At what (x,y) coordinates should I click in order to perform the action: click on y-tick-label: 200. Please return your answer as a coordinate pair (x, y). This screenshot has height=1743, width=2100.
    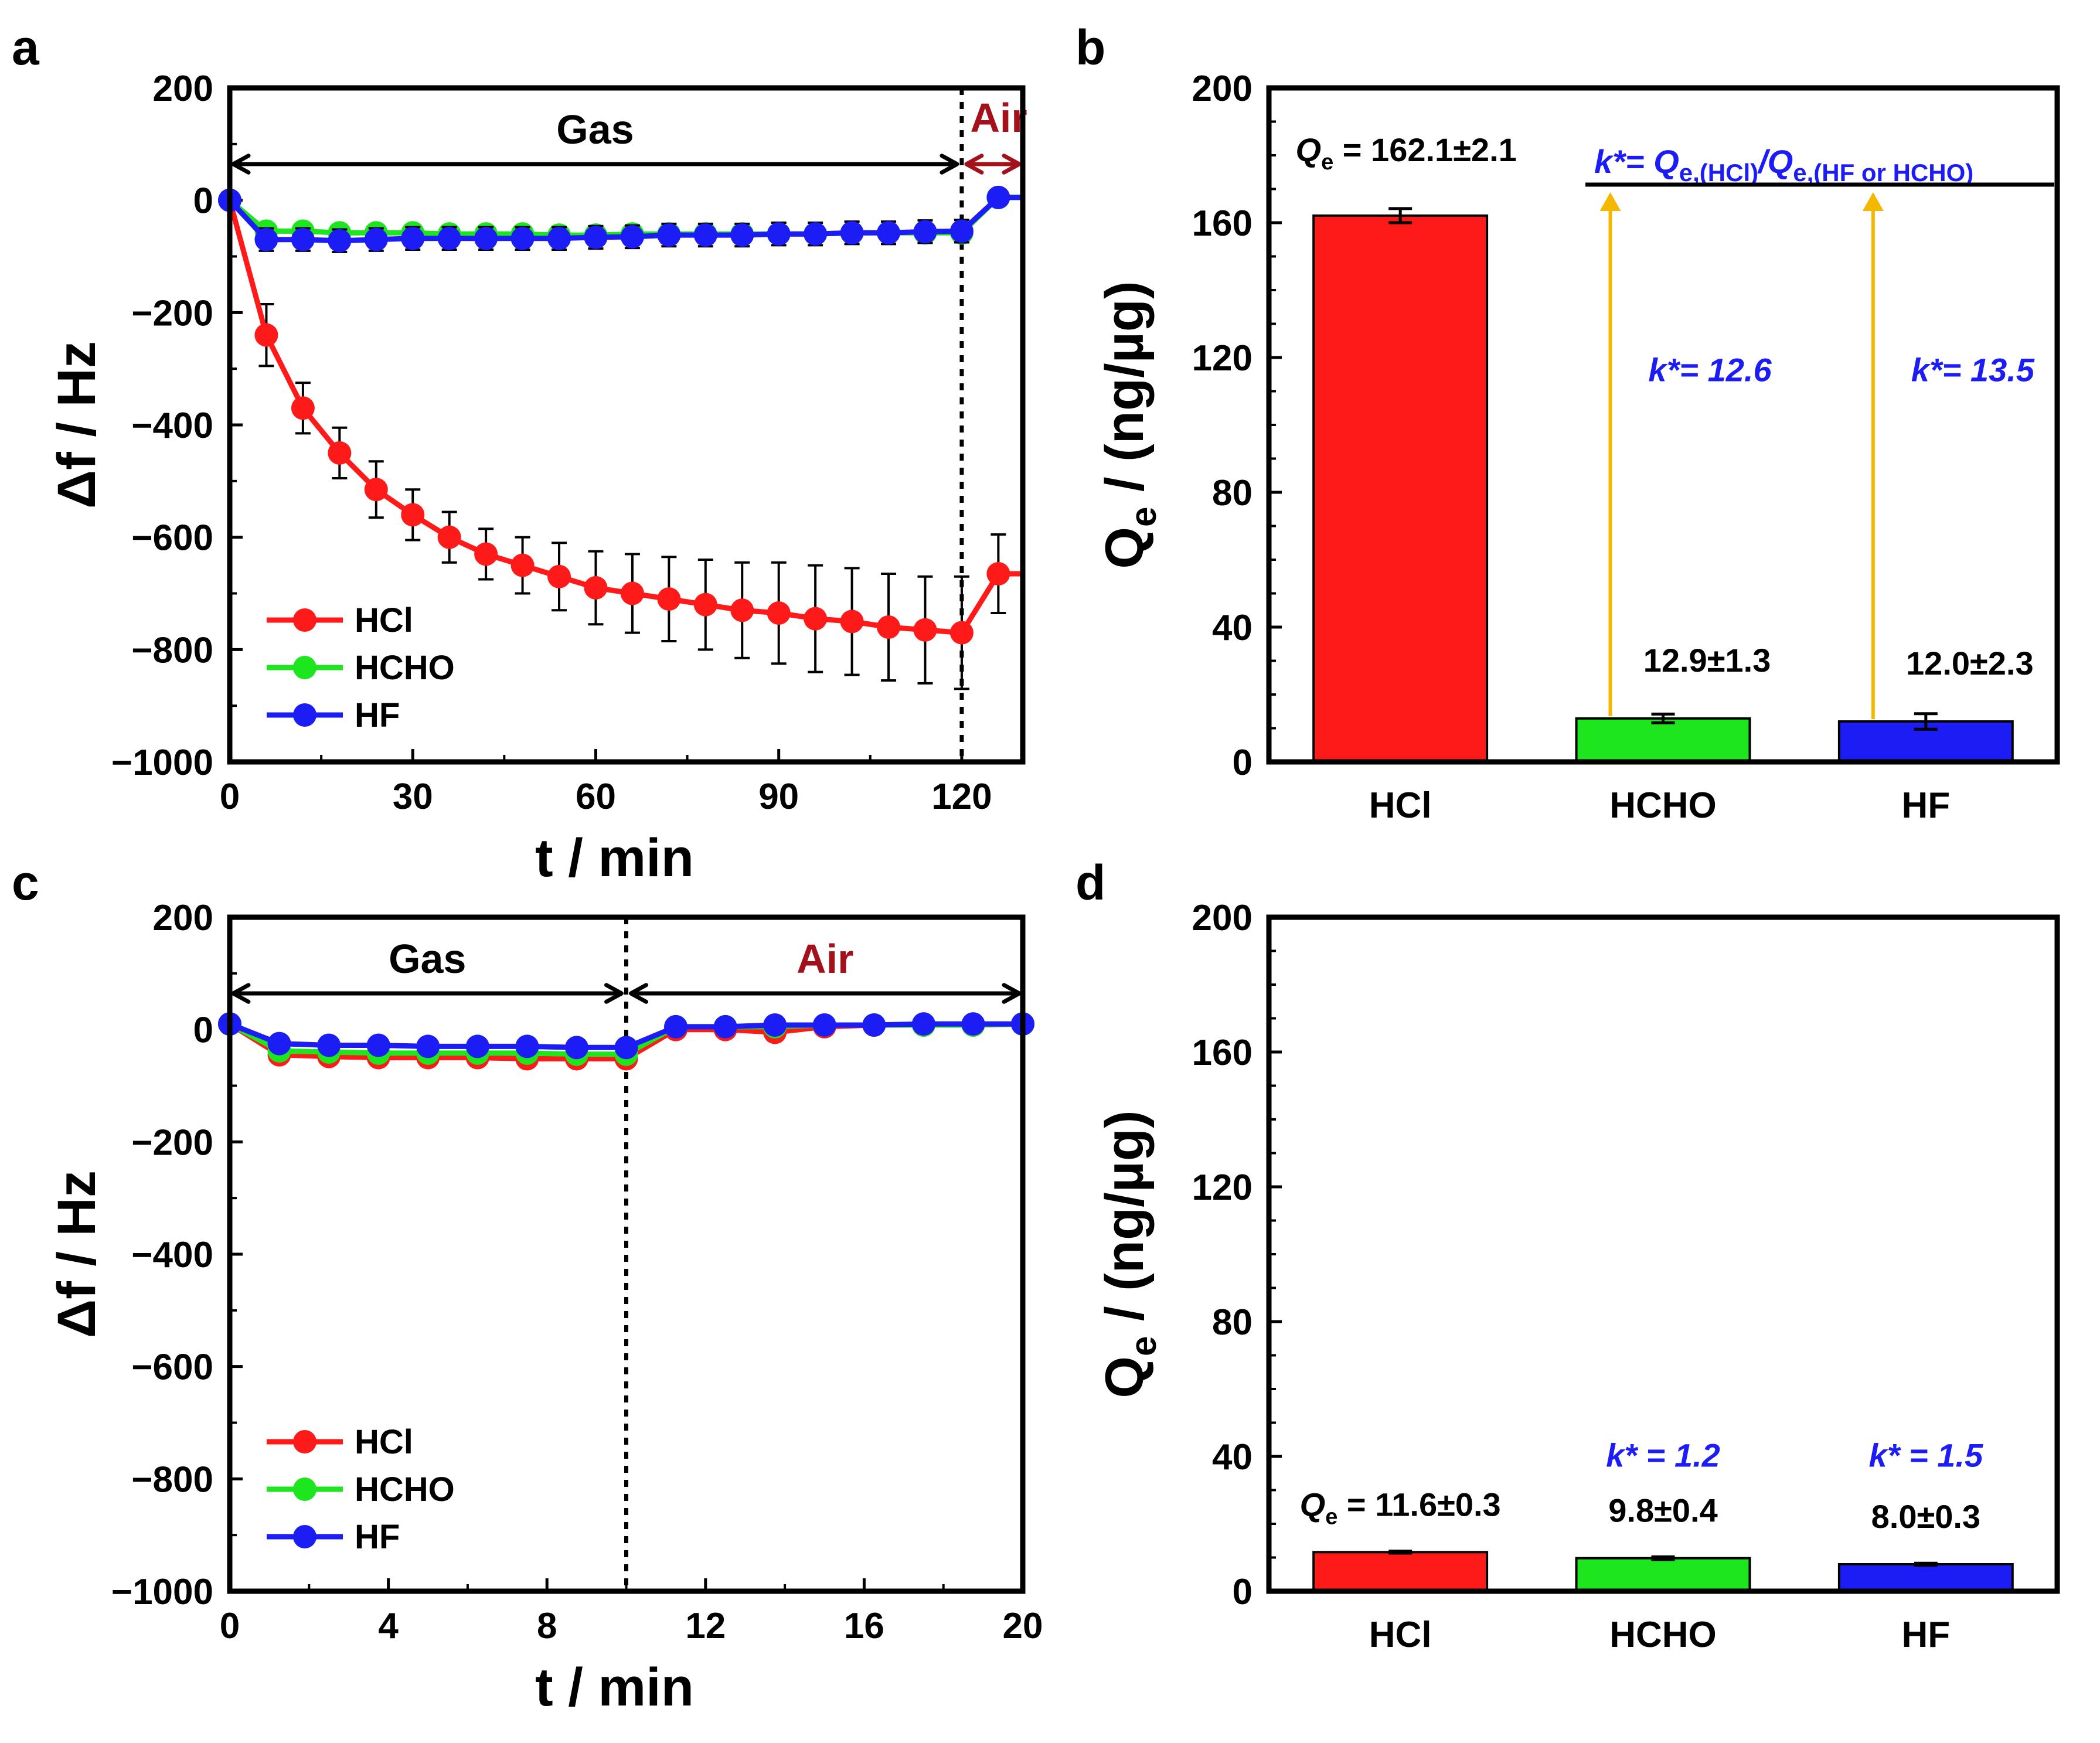
    Looking at the image, I should click on (1222, 918).